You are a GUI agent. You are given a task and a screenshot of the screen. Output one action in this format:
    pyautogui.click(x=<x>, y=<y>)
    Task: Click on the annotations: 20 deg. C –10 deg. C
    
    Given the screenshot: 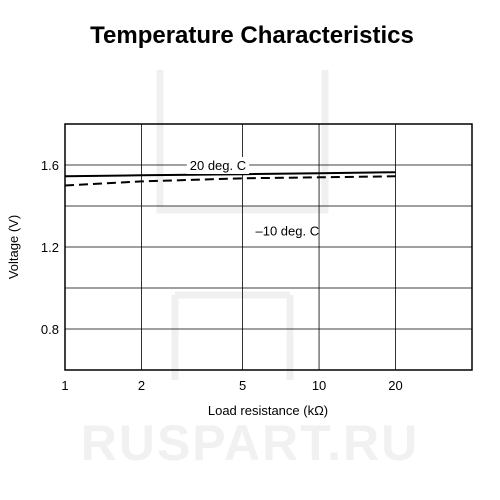 What is the action you would take?
    pyautogui.click(x=253, y=198)
    